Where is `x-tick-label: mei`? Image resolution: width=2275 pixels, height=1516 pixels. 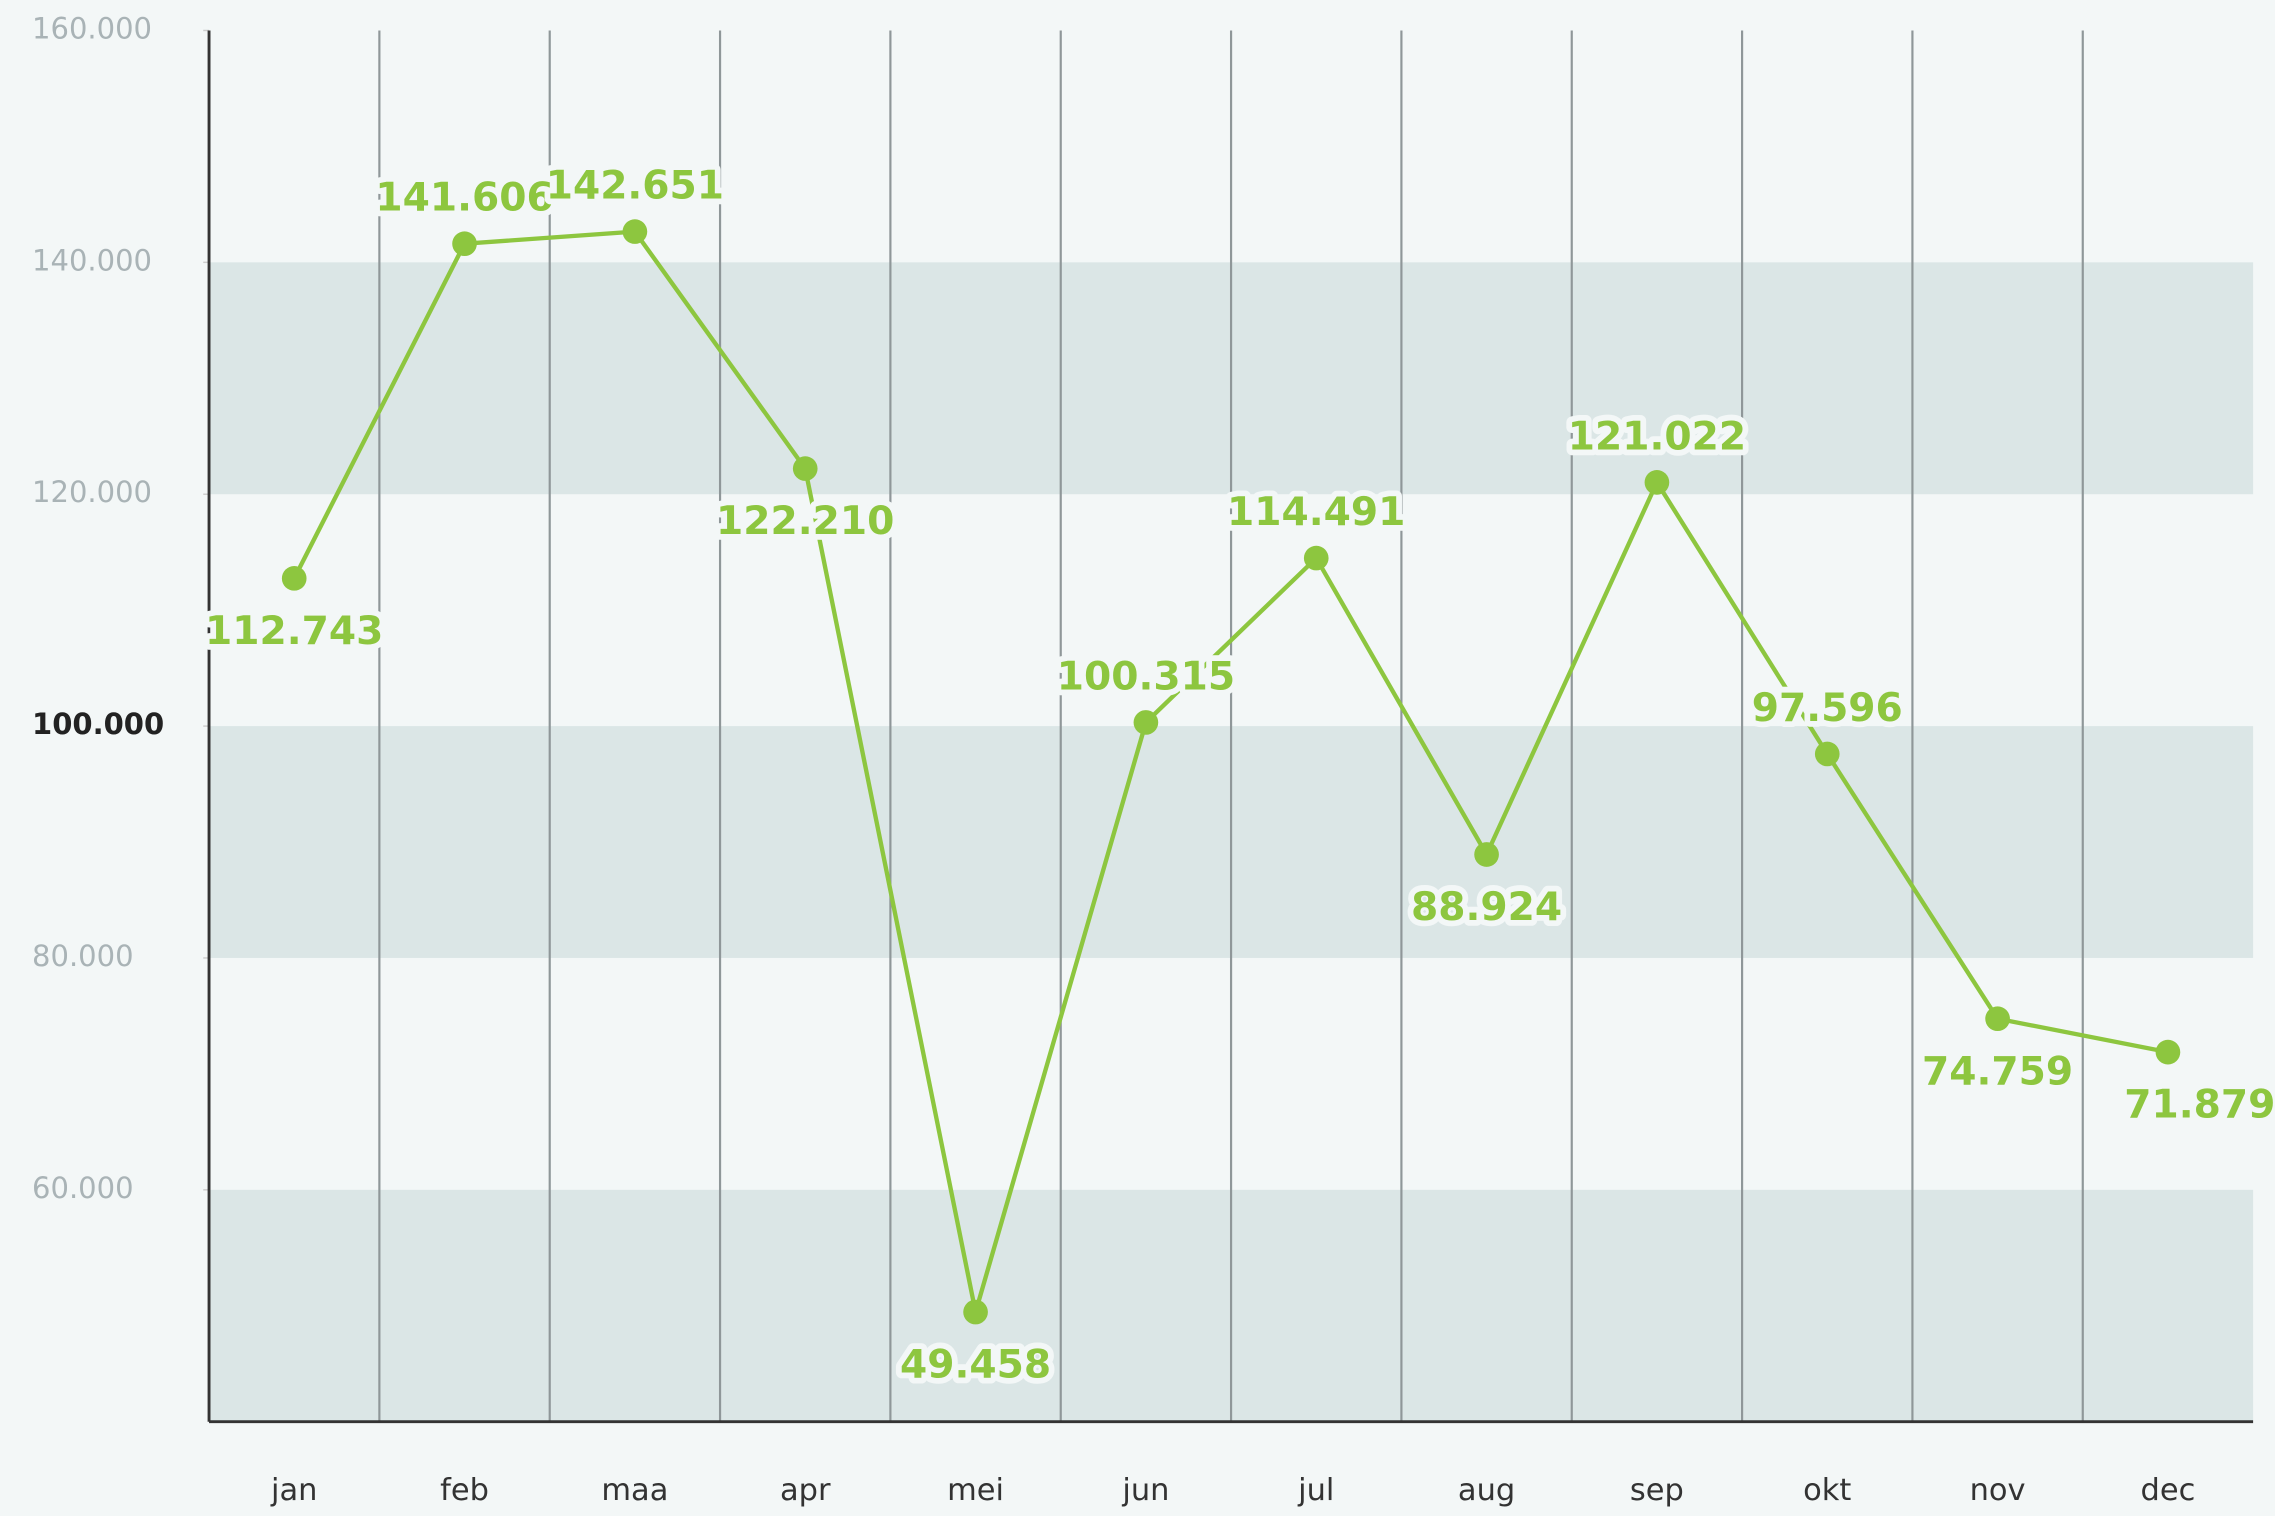
x-tick-label: mei is located at coordinates (975, 1490).